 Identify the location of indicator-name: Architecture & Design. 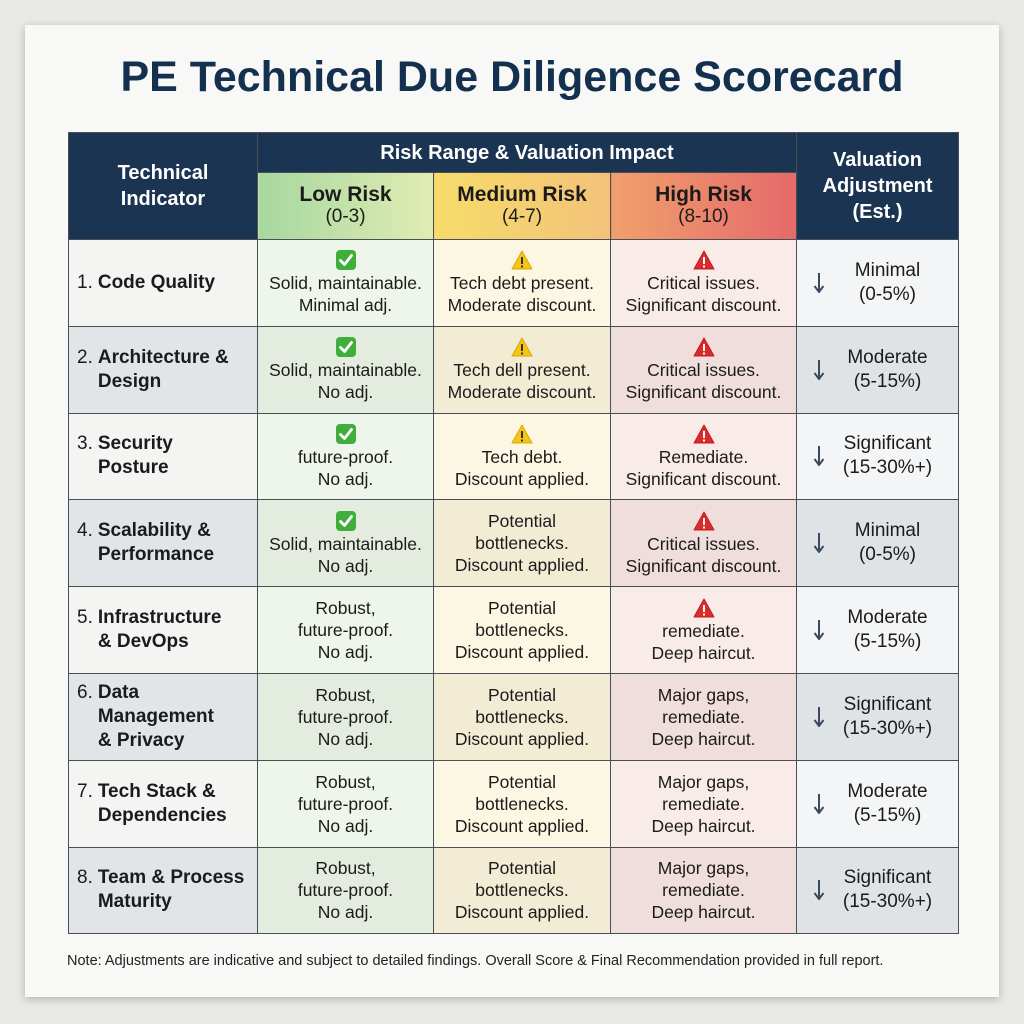
(163, 370).